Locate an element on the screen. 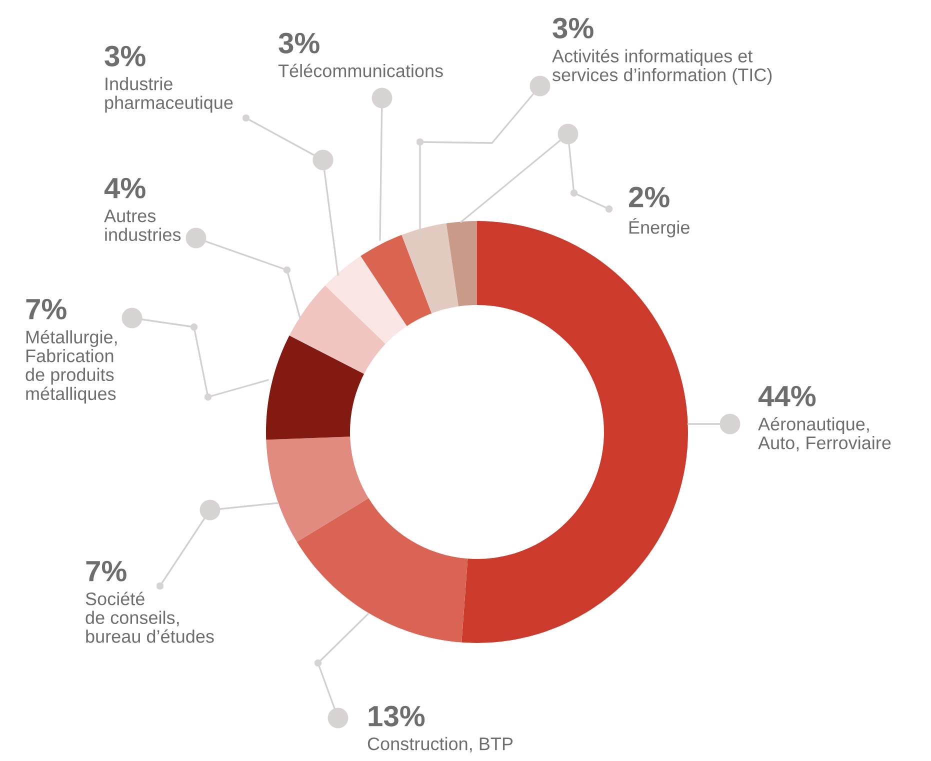 The image size is (931, 761). data-label: 4% is located at coordinates (125, 188).